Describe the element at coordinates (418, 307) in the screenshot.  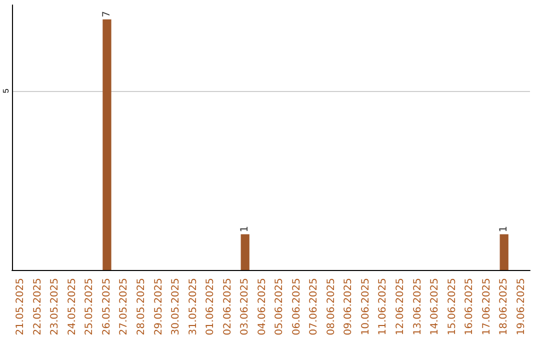
I see `x-tick-label: 13.06.2025` at that location.